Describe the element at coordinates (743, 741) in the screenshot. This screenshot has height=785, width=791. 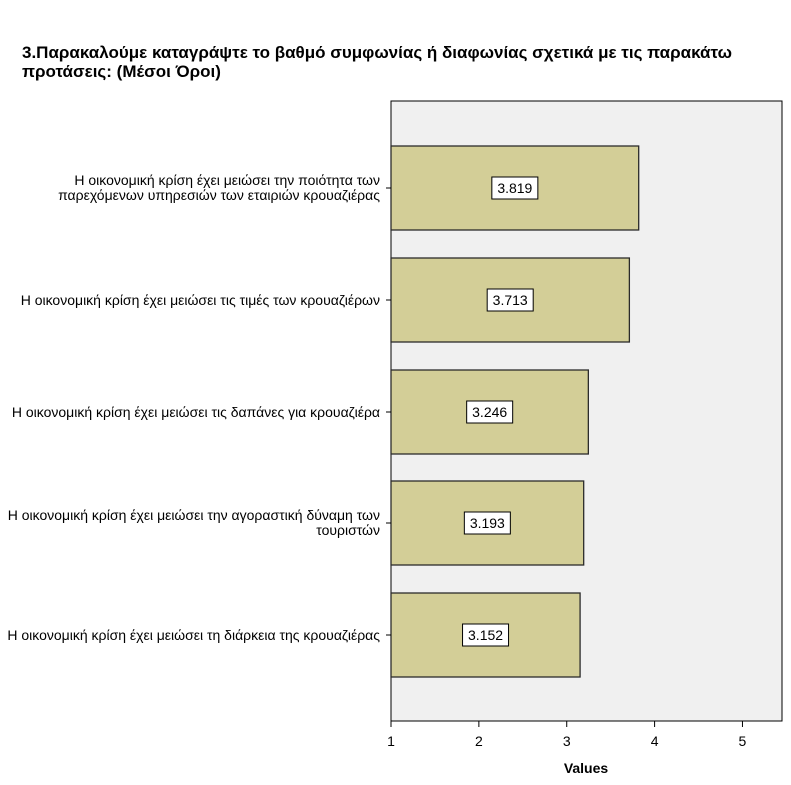
I see `x-tick-label: 5` at that location.